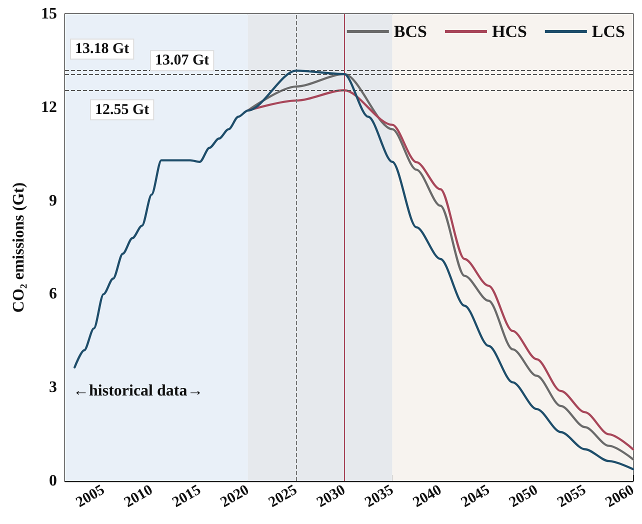 This screenshot has width=642, height=524. Describe the element at coordinates (53, 294) in the screenshot. I see `y-tick-label: 6` at that location.